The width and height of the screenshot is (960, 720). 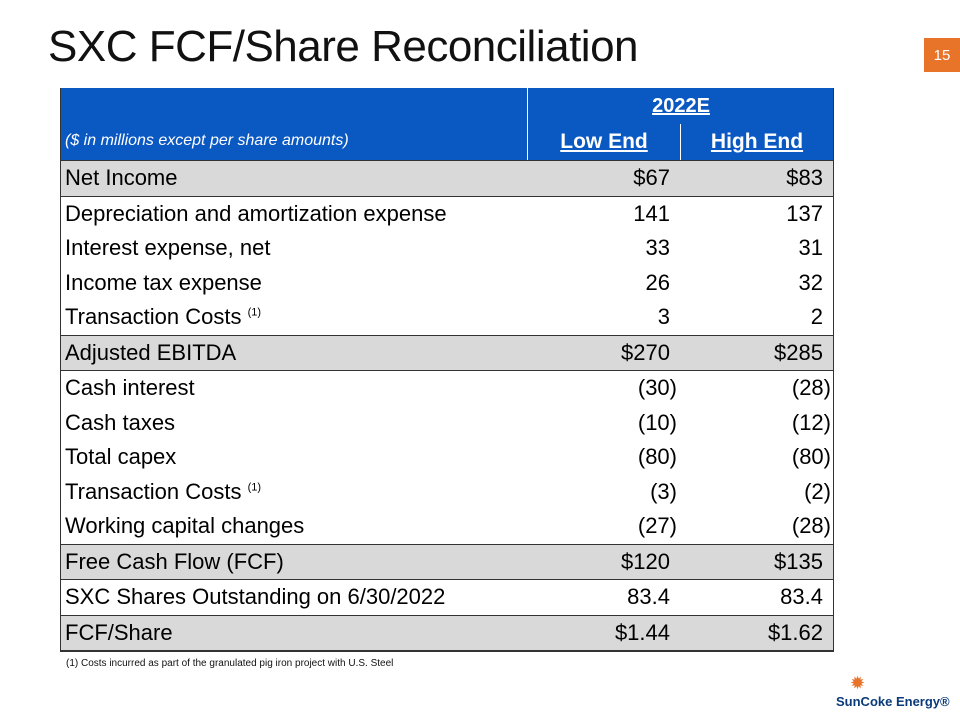 I want to click on row-label: Income tax expense, so click(x=163, y=282).